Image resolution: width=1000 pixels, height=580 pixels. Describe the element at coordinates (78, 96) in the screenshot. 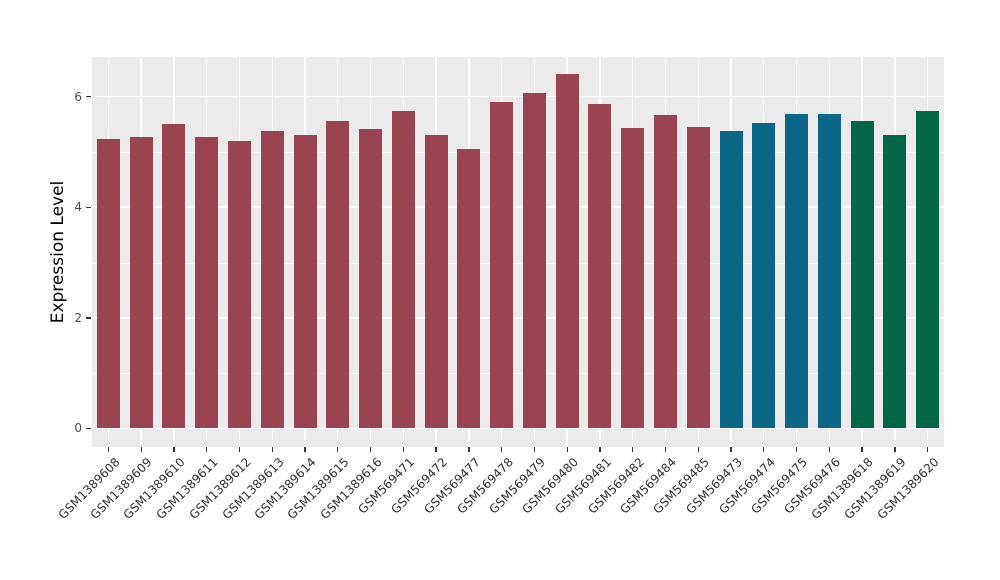

I see `y-tick-label: 6` at that location.